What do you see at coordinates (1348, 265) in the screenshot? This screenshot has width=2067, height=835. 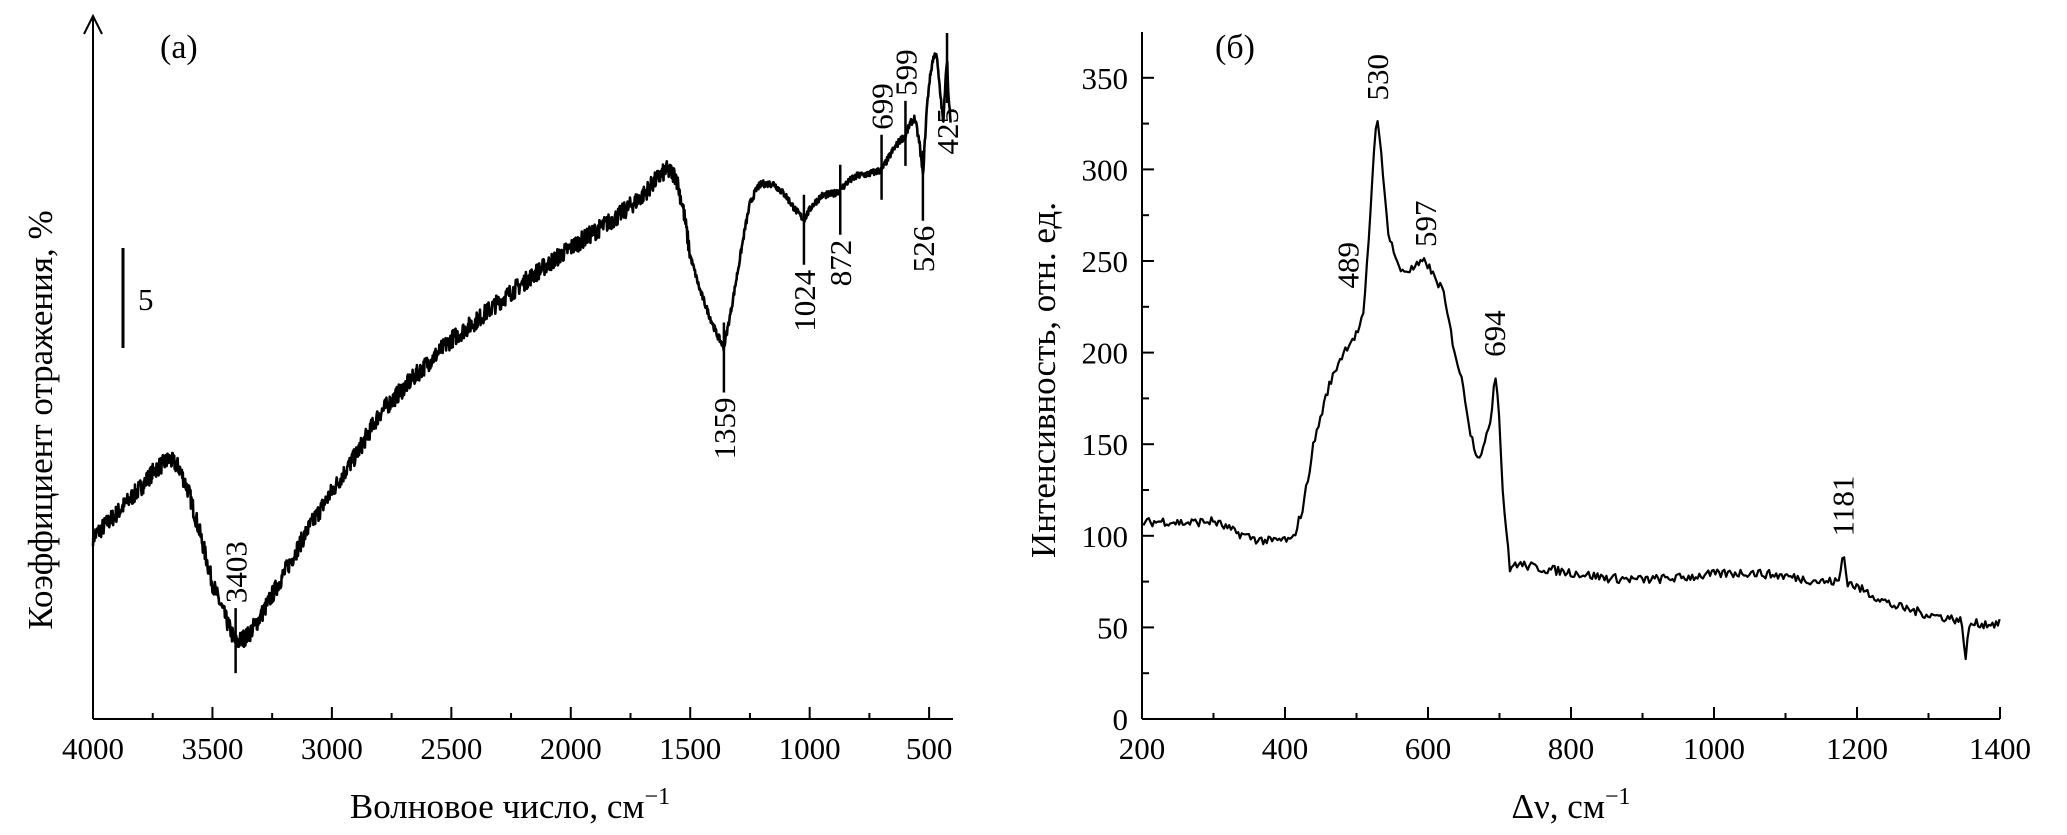 I see `peak-label: 489` at bounding box center [1348, 265].